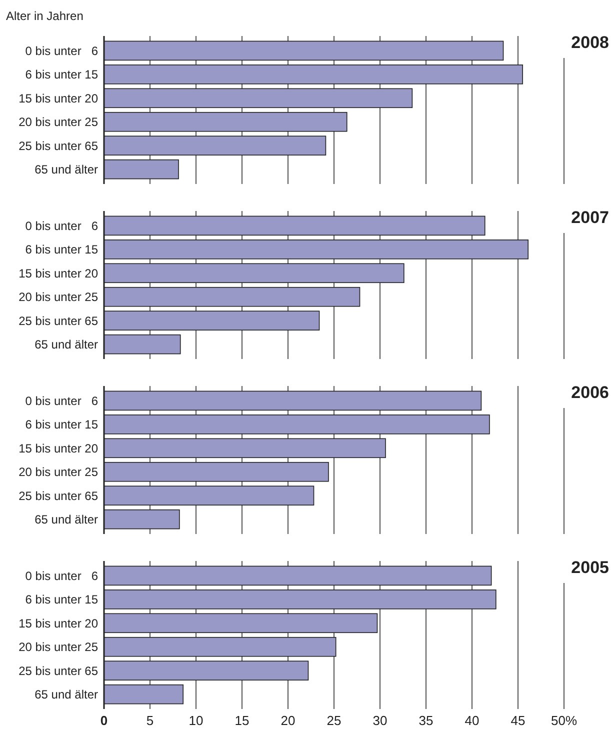  I want to click on x-tick-label: 0, so click(104, 720).